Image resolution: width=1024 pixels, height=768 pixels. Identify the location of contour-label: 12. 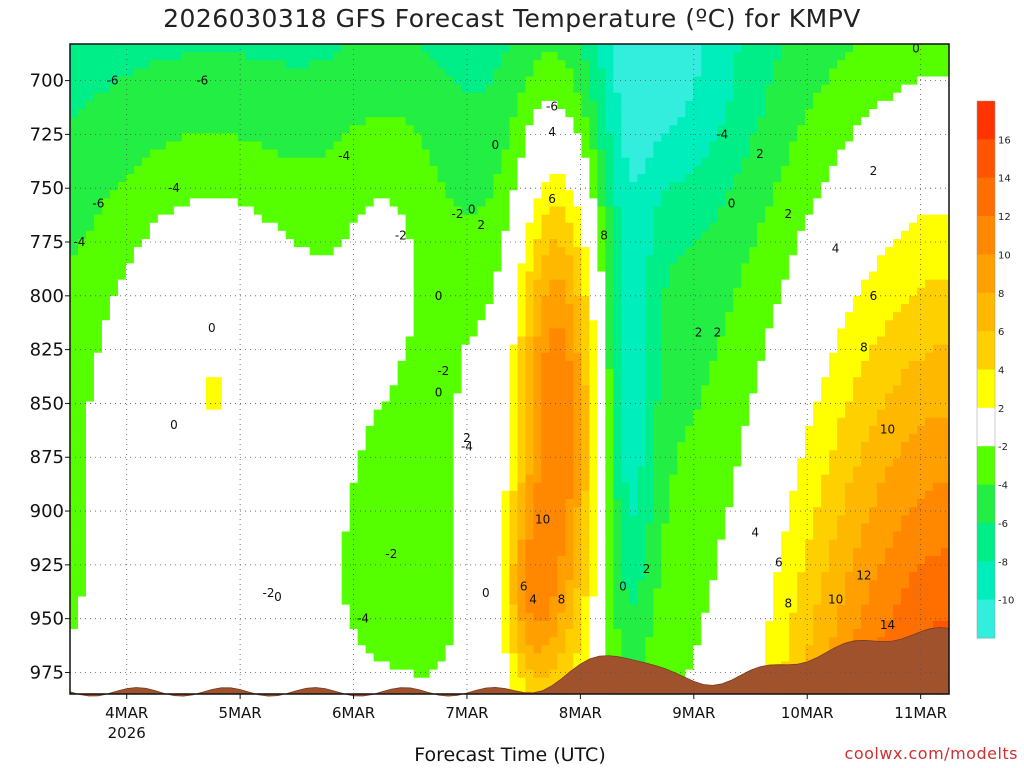
(863, 576).